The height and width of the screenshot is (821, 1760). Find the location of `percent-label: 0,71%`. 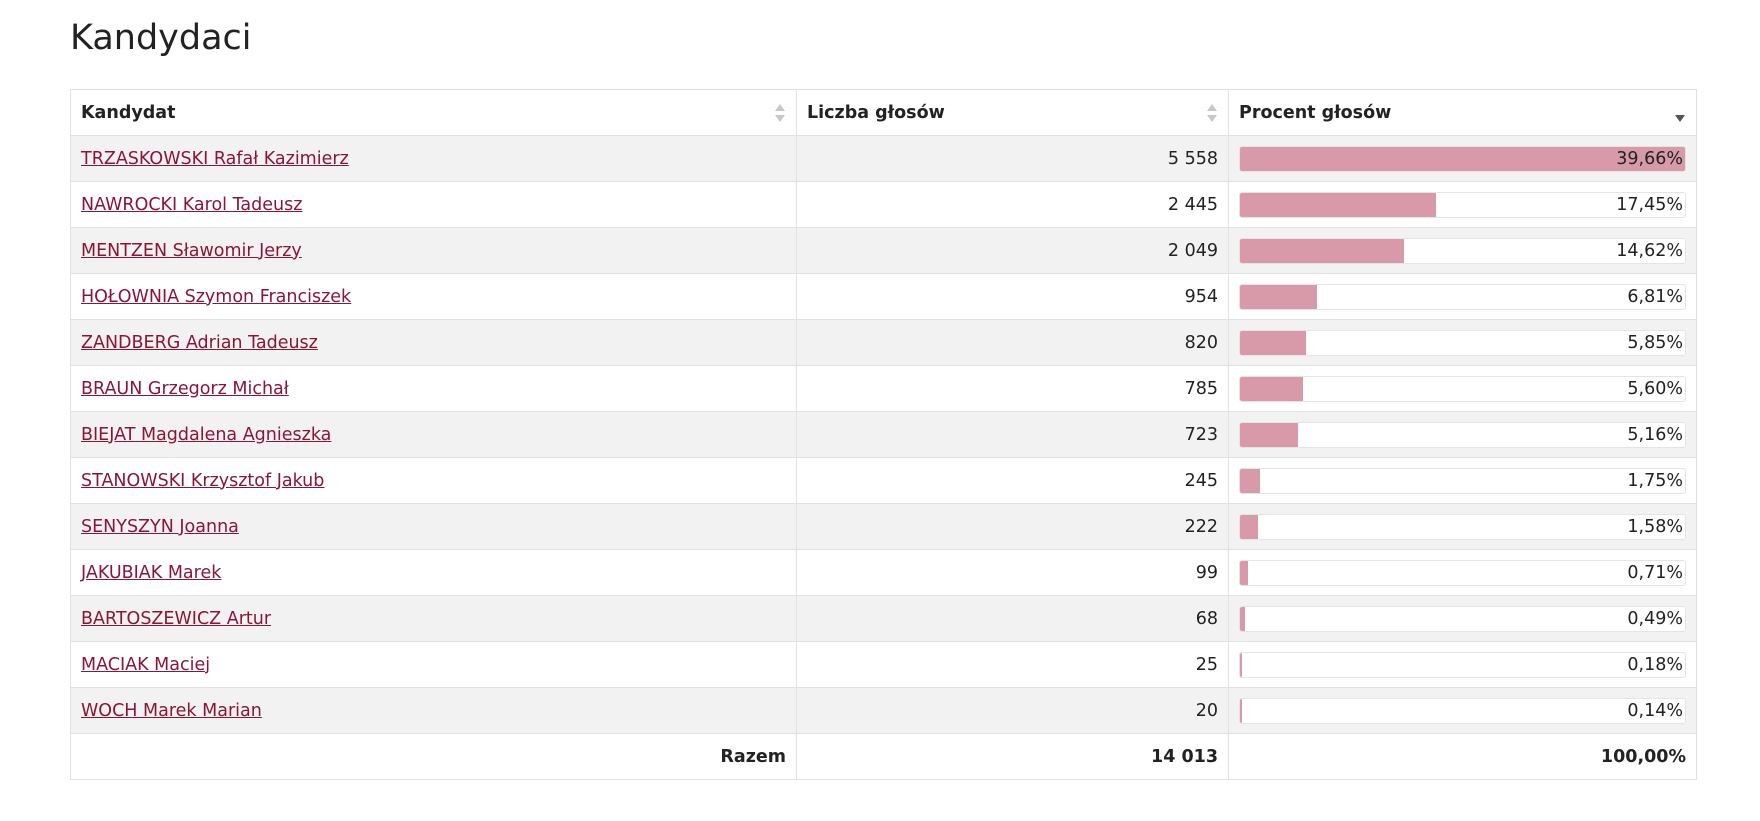

percent-label: 0,71% is located at coordinates (1655, 572).